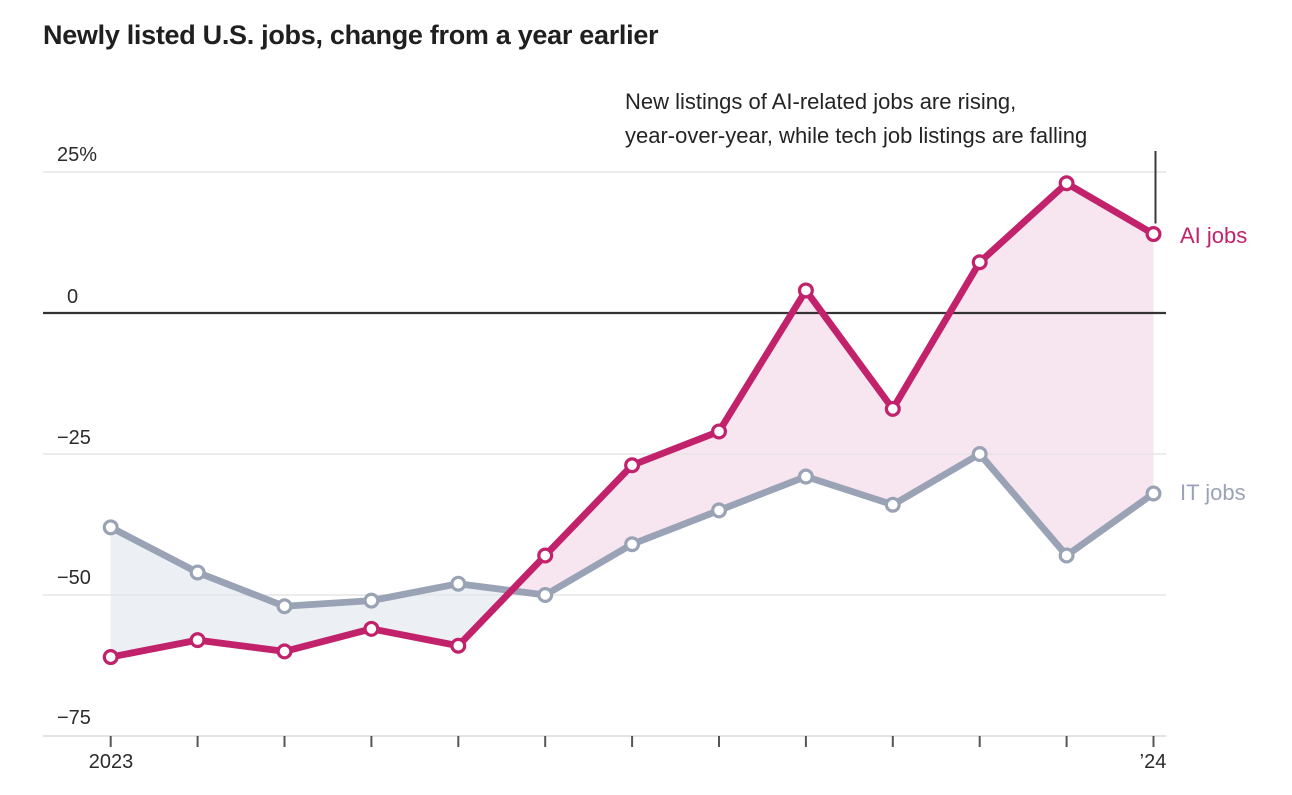  Describe the element at coordinates (77, 155) in the screenshot. I see `y-axis-label-25: 25%` at that location.